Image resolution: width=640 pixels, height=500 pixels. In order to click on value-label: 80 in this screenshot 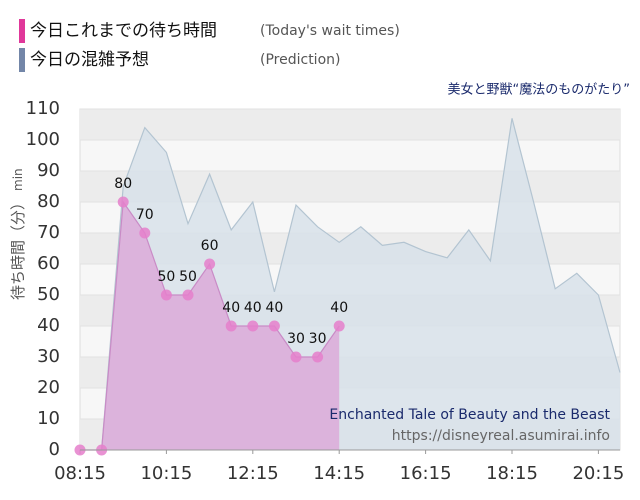, I will do `click(123, 184)`.